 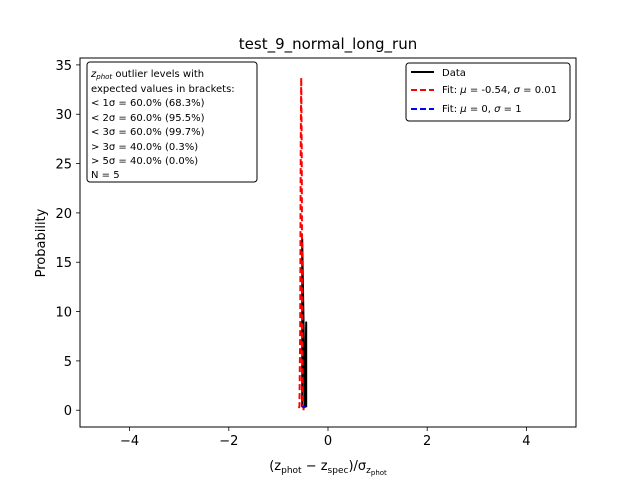 I want to click on legend-label-fit-sample: Fit: μ = -0.54, σ = 0.01, so click(x=499, y=90).